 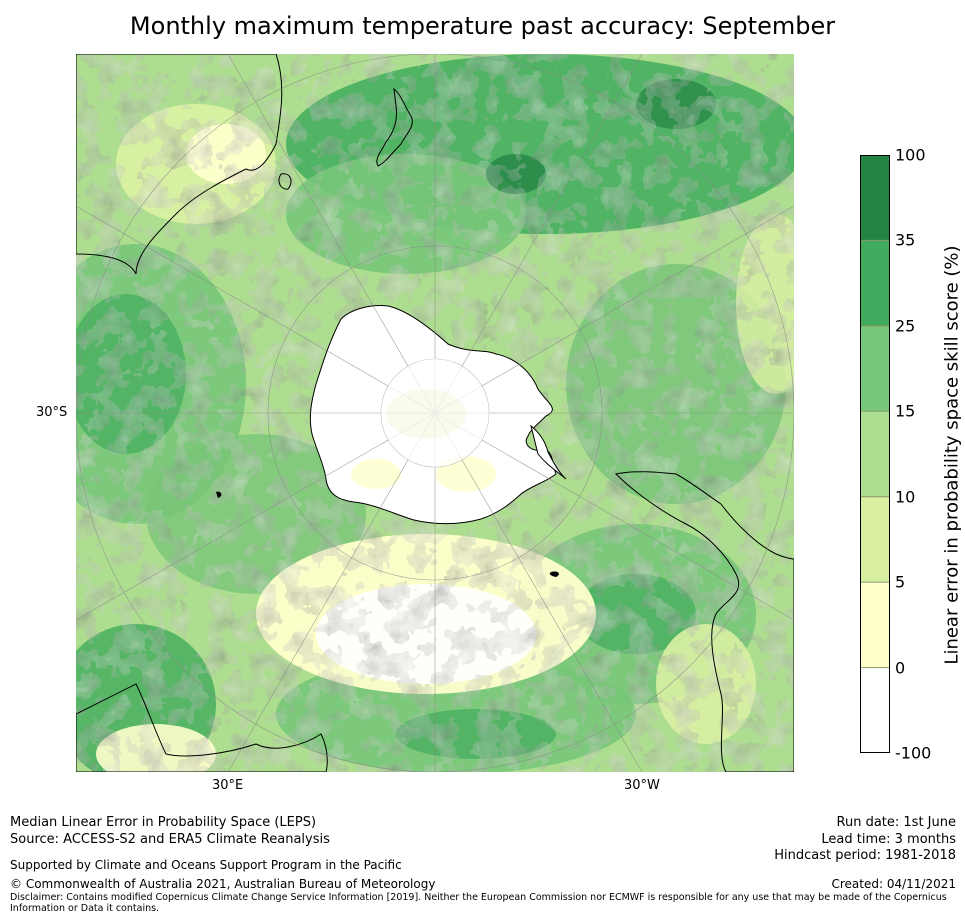 I want to click on new-zealand-coast, so click(x=394, y=127).